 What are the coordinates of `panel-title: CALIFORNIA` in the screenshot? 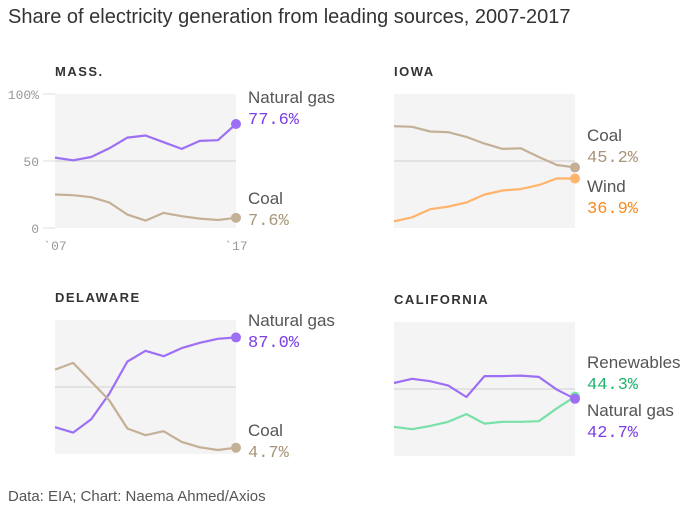 It's located at (441, 299).